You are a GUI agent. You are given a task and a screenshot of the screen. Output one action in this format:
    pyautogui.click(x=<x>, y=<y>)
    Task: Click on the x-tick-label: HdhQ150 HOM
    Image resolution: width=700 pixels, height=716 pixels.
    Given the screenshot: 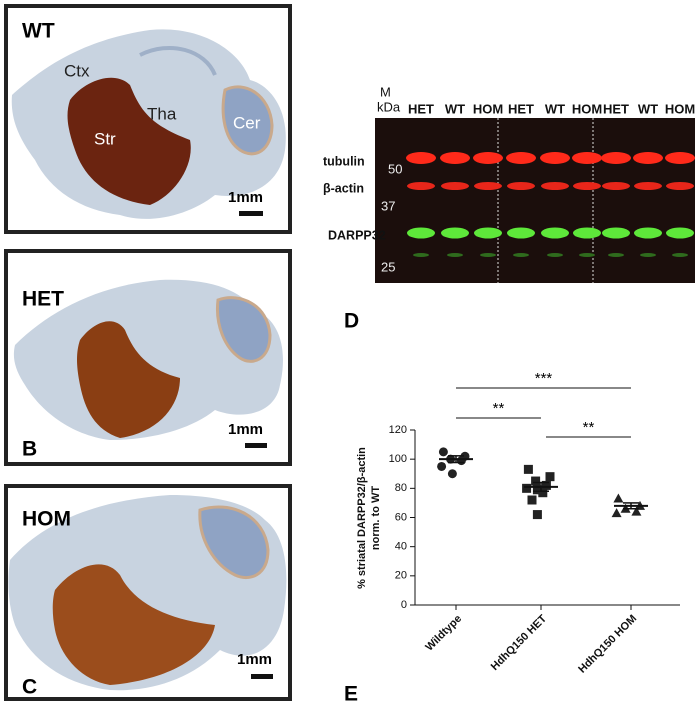 What is the action you would take?
    pyautogui.click(x=607, y=644)
    